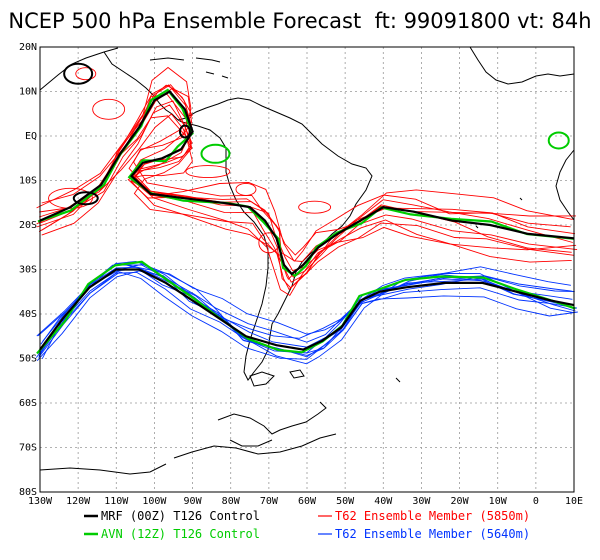 This screenshot has height=560, width=600. I want to click on coast-tierra-del-fuego, so click(277, 378).